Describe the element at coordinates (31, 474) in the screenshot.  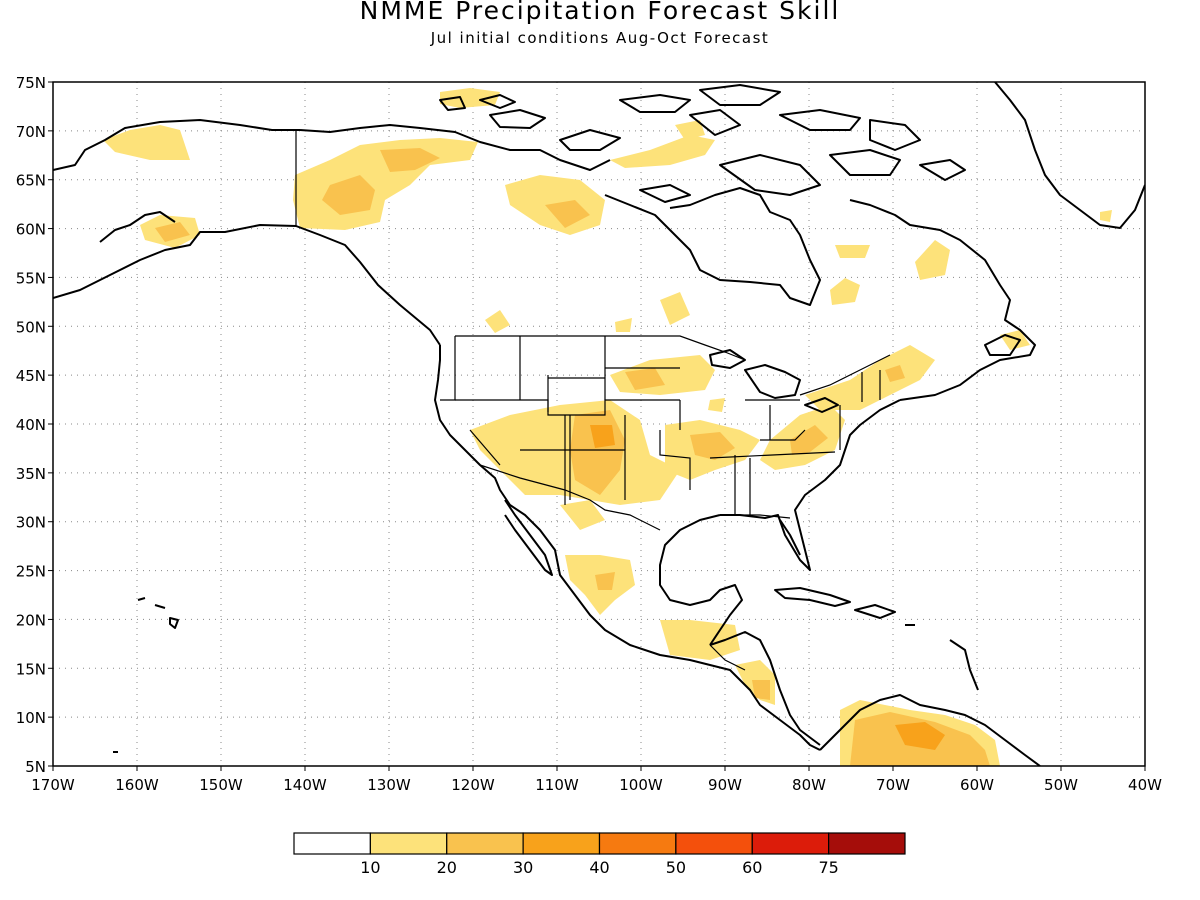
I see `lat-label: 35N` at that location.